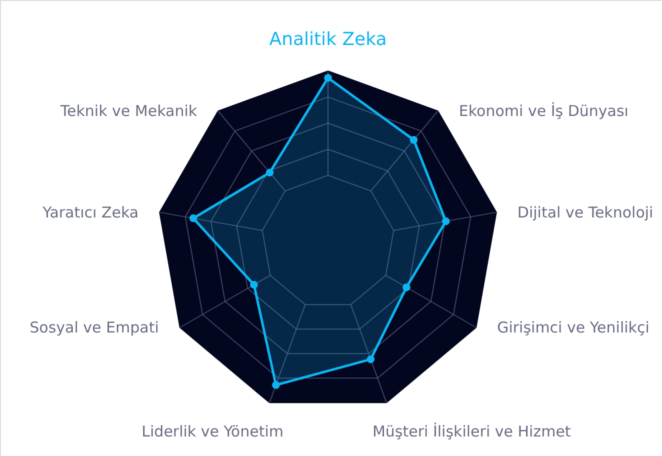 This screenshot has height=456, width=662. Describe the element at coordinates (90, 212) in the screenshot. I see `spoke-label: Yaratıcı Zeka` at that location.